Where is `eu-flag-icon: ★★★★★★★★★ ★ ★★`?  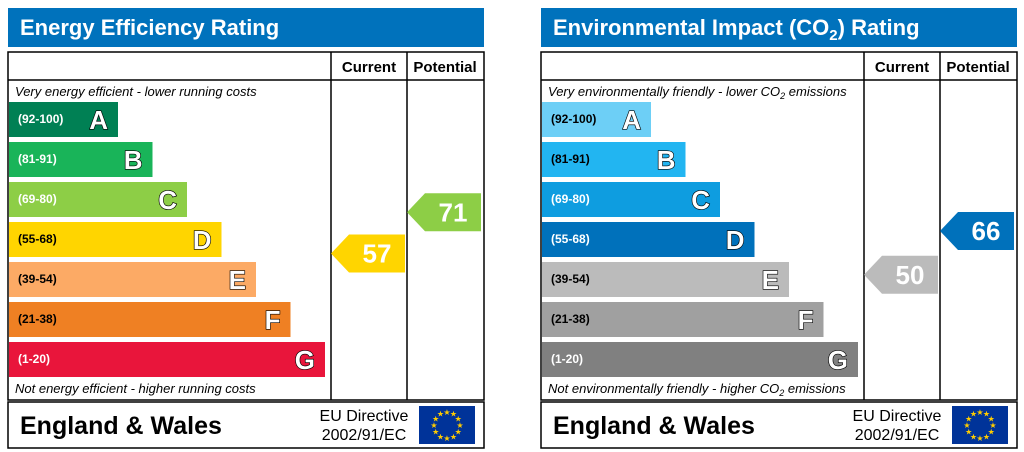 eu-flag-icon: ★★★★★★★★★ ★ ★★ is located at coordinates (447, 425).